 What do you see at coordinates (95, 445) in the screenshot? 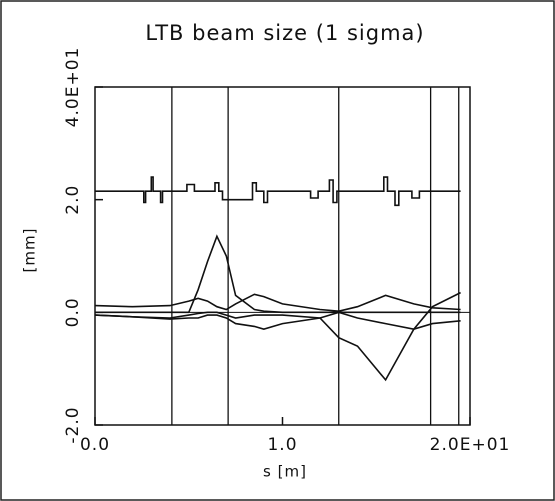
I see `x-tick-label: 0.0` at bounding box center [95, 445].